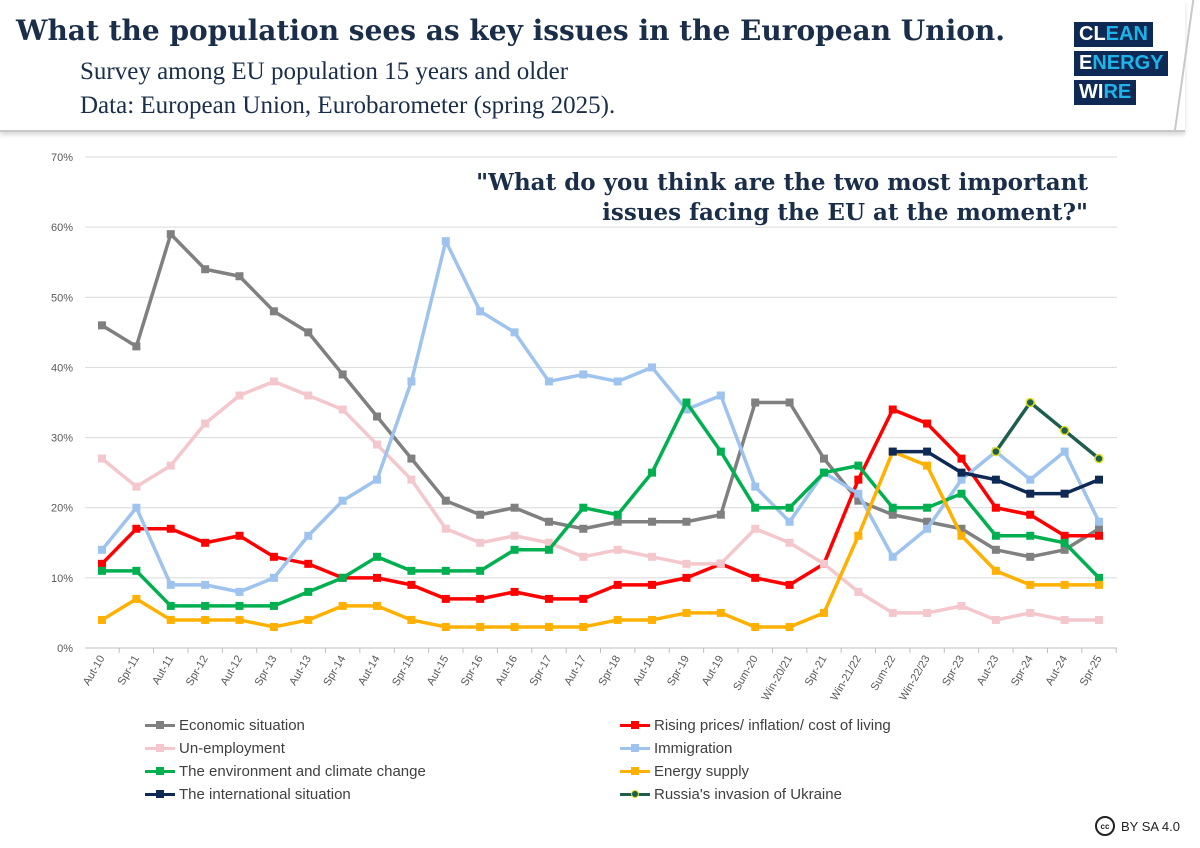 The height and width of the screenshot is (848, 1200). What do you see at coordinates (334, 671) in the screenshot?
I see `x-tick-label: Spr-14` at bounding box center [334, 671].